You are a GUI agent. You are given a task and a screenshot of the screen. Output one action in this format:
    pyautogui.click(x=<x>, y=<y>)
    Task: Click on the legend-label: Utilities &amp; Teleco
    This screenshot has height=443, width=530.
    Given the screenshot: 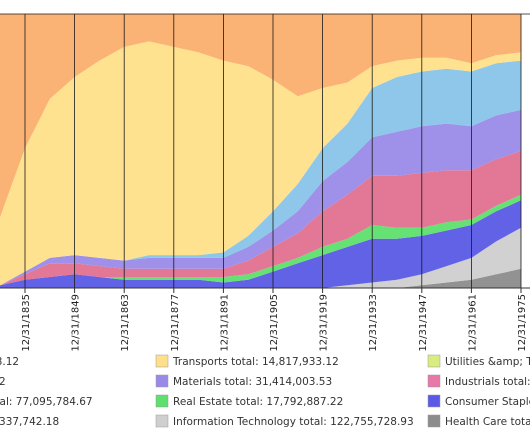 What is the action you would take?
    pyautogui.click(x=487, y=362)
    